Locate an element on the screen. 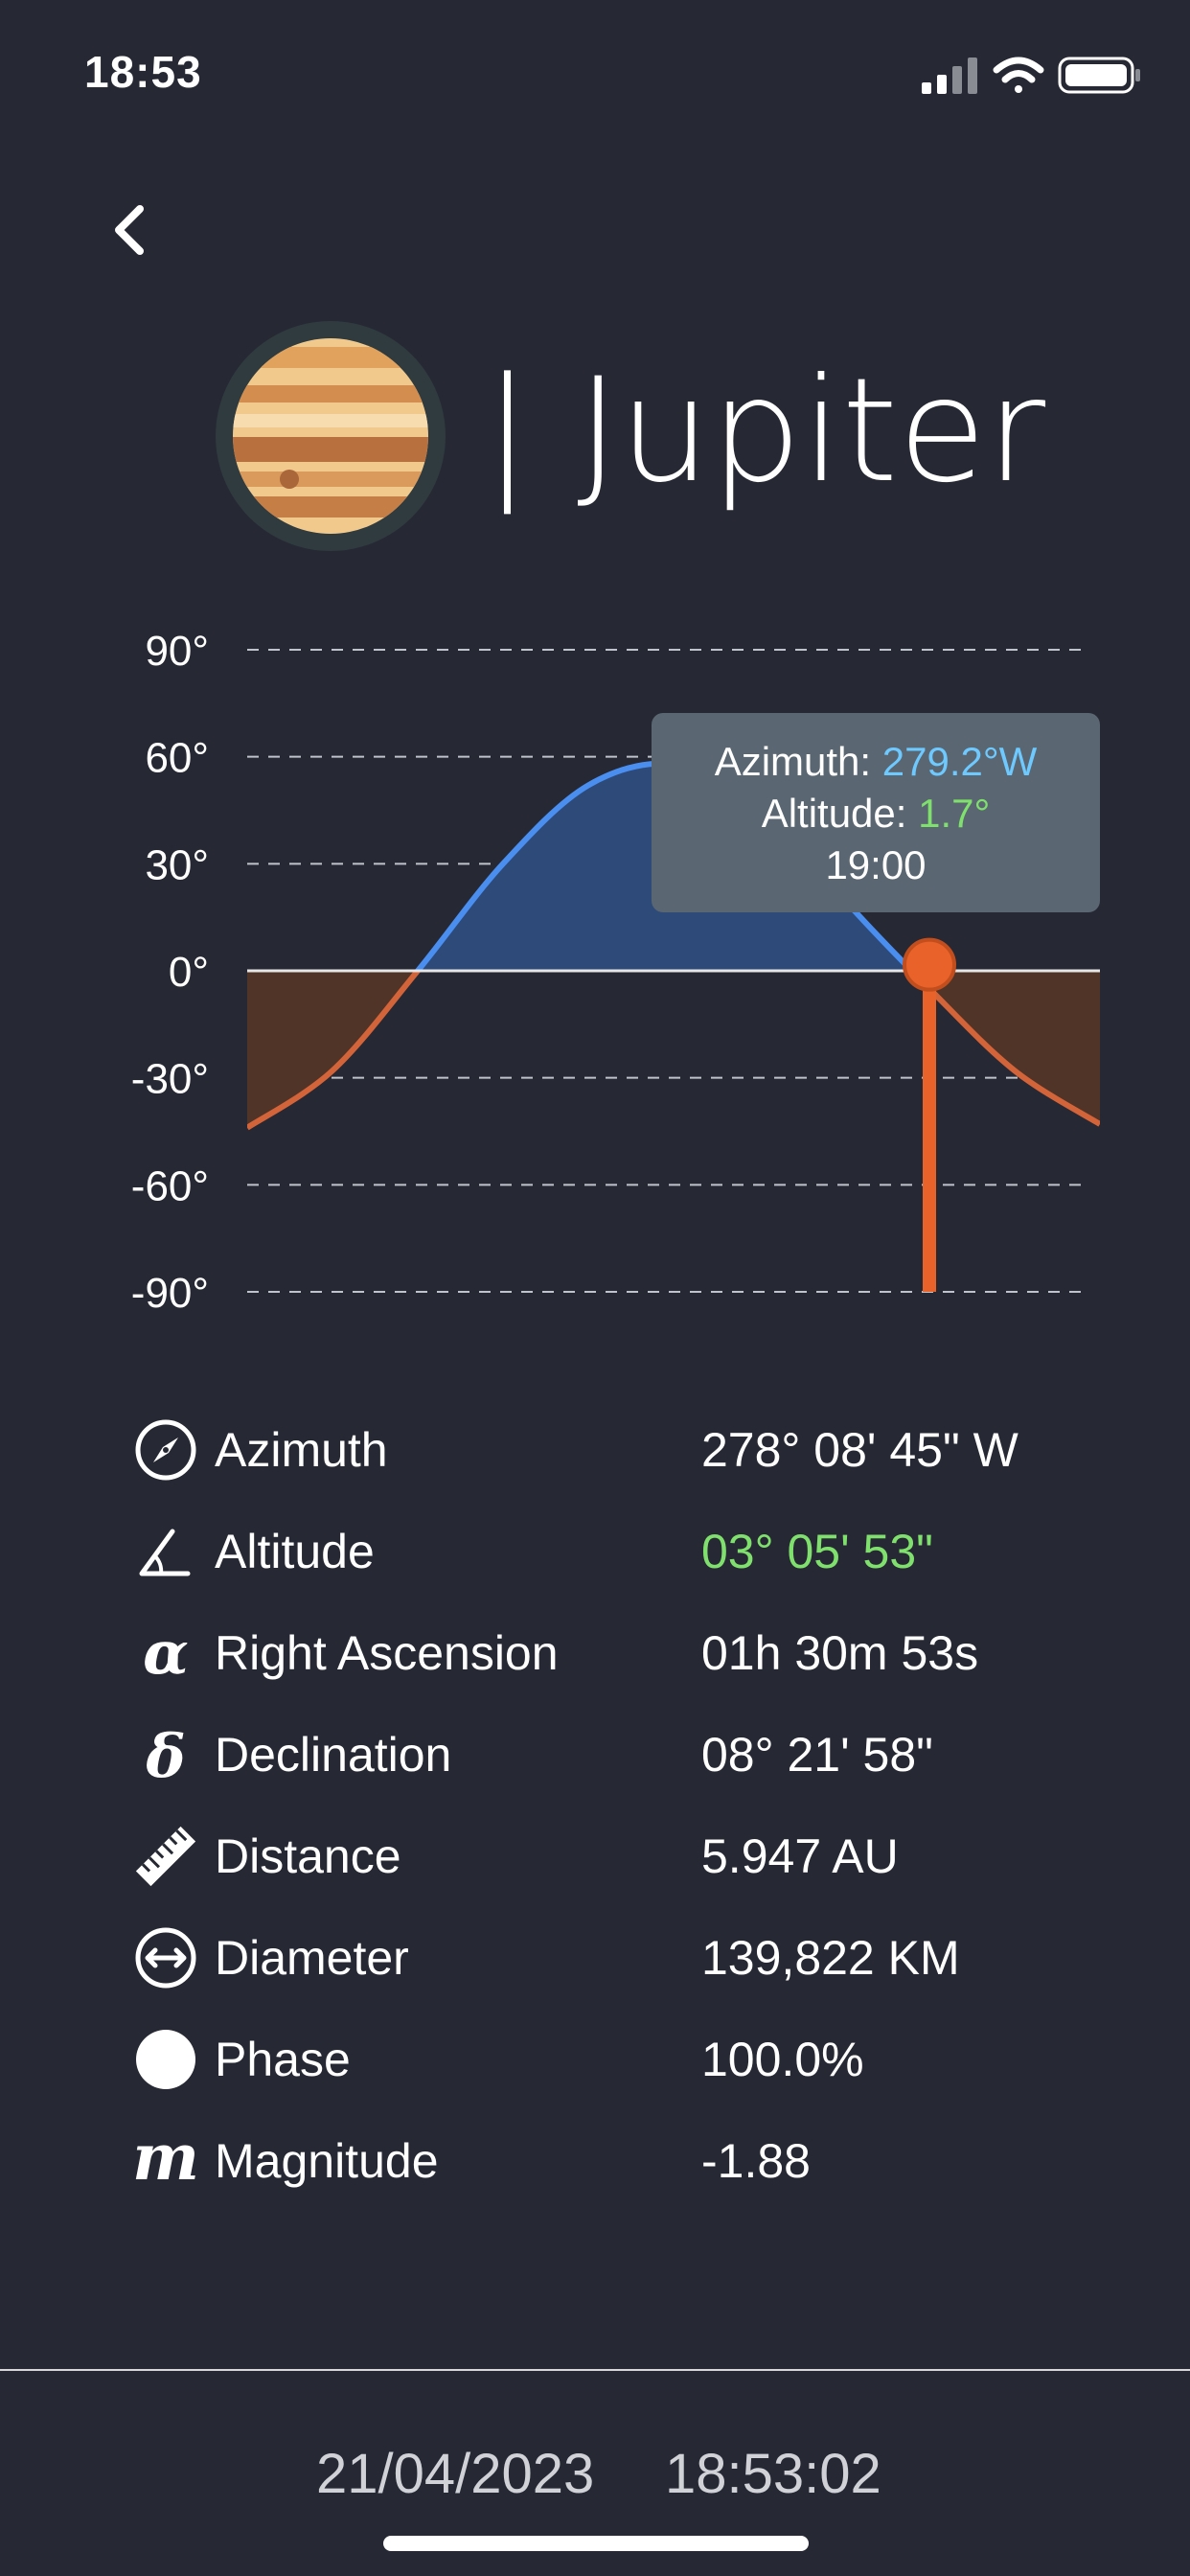 This screenshot has height=2576, width=1190. battery-icon is located at coordinates (1099, 75).